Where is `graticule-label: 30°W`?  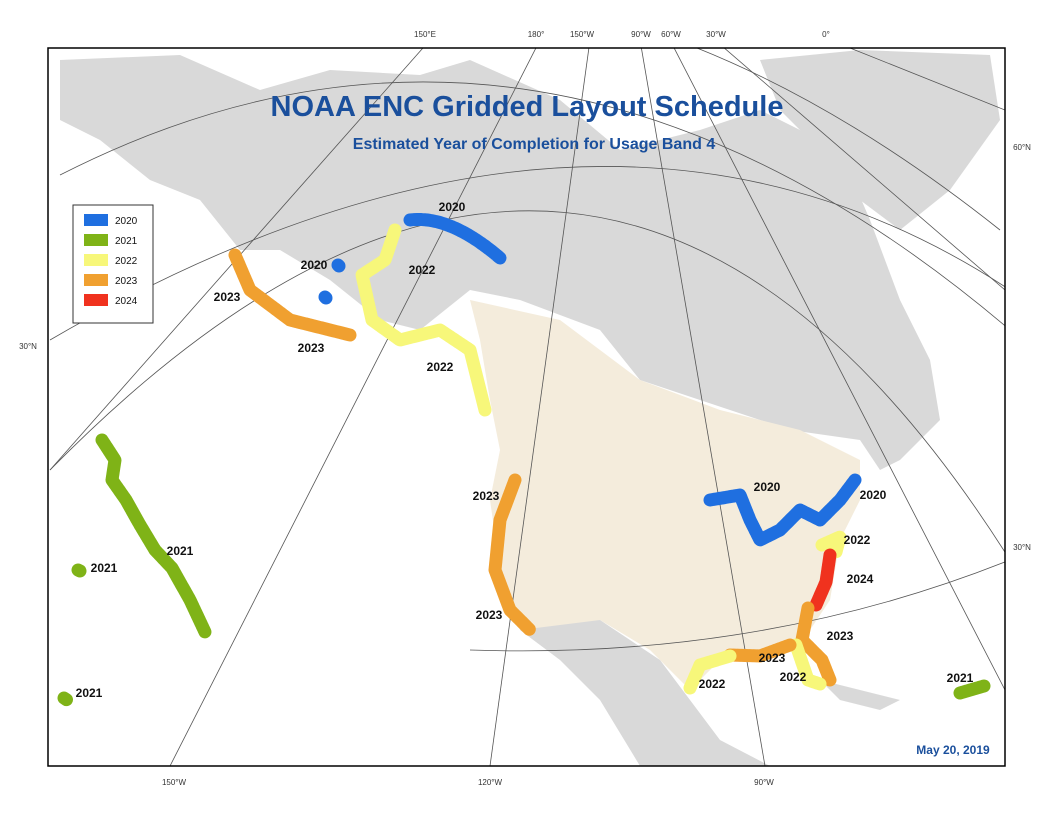 graticule-label: 30°W is located at coordinates (716, 34).